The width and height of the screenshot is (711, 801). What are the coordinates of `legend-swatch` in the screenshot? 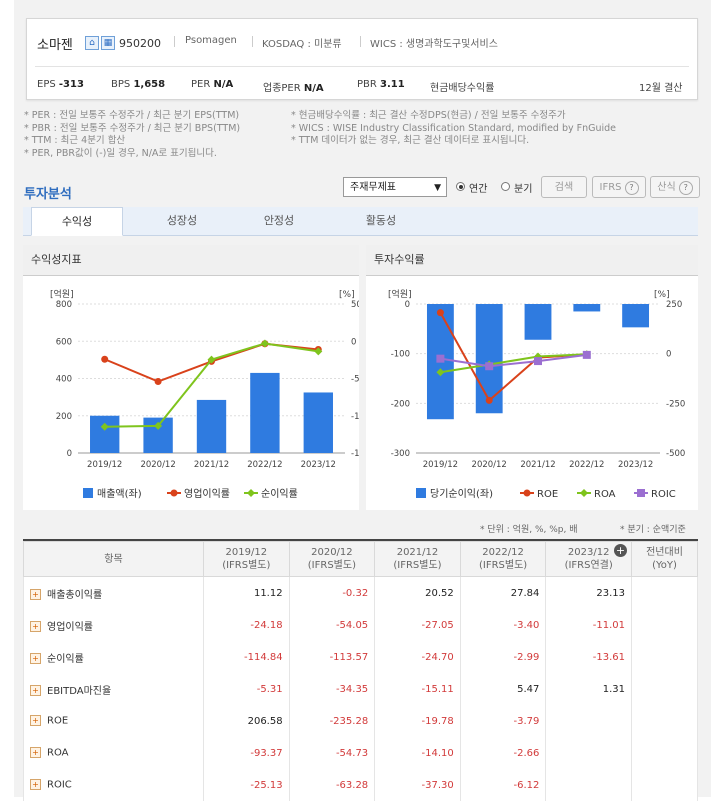 It's located at (421, 493).